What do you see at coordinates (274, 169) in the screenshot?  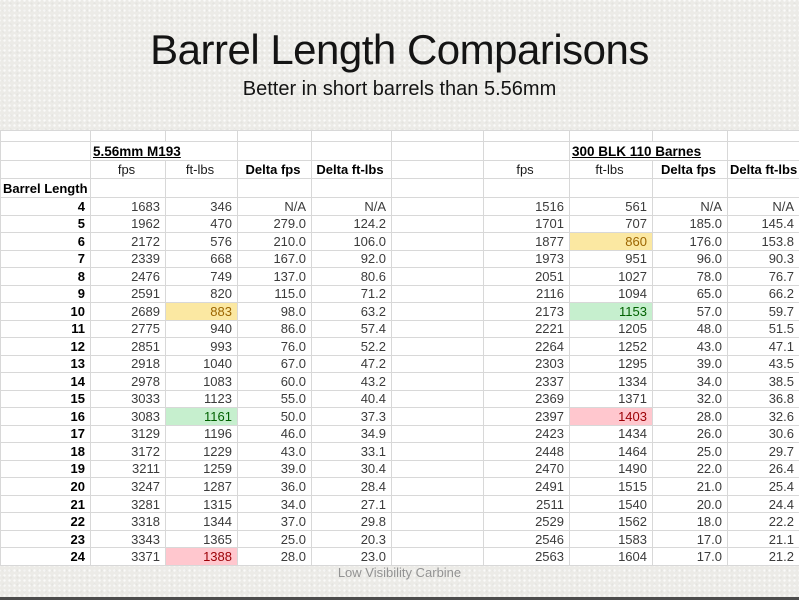 I see `left-delta-fps-header: Delta fps` at bounding box center [274, 169].